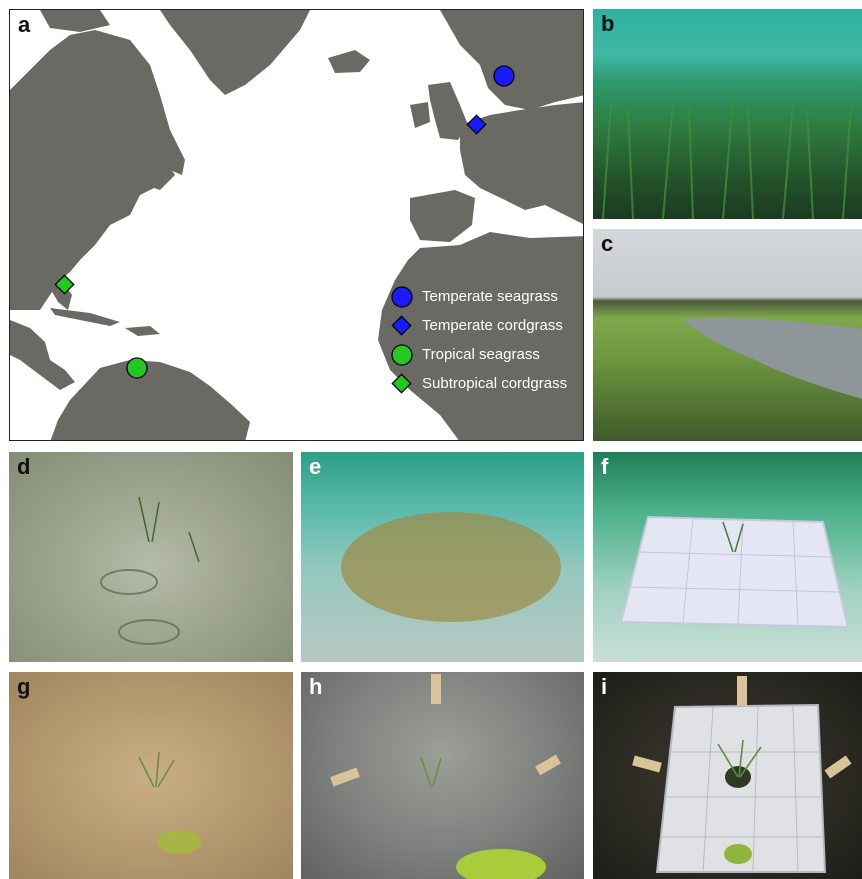 This screenshot has height=879, width=862. Describe the element at coordinates (772, 358) in the screenshot. I see `creek-shape` at that location.